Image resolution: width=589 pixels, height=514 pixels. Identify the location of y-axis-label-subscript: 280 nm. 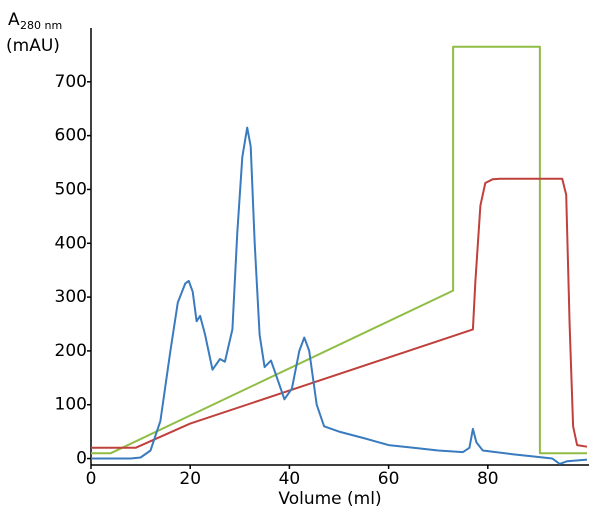
(41, 25).